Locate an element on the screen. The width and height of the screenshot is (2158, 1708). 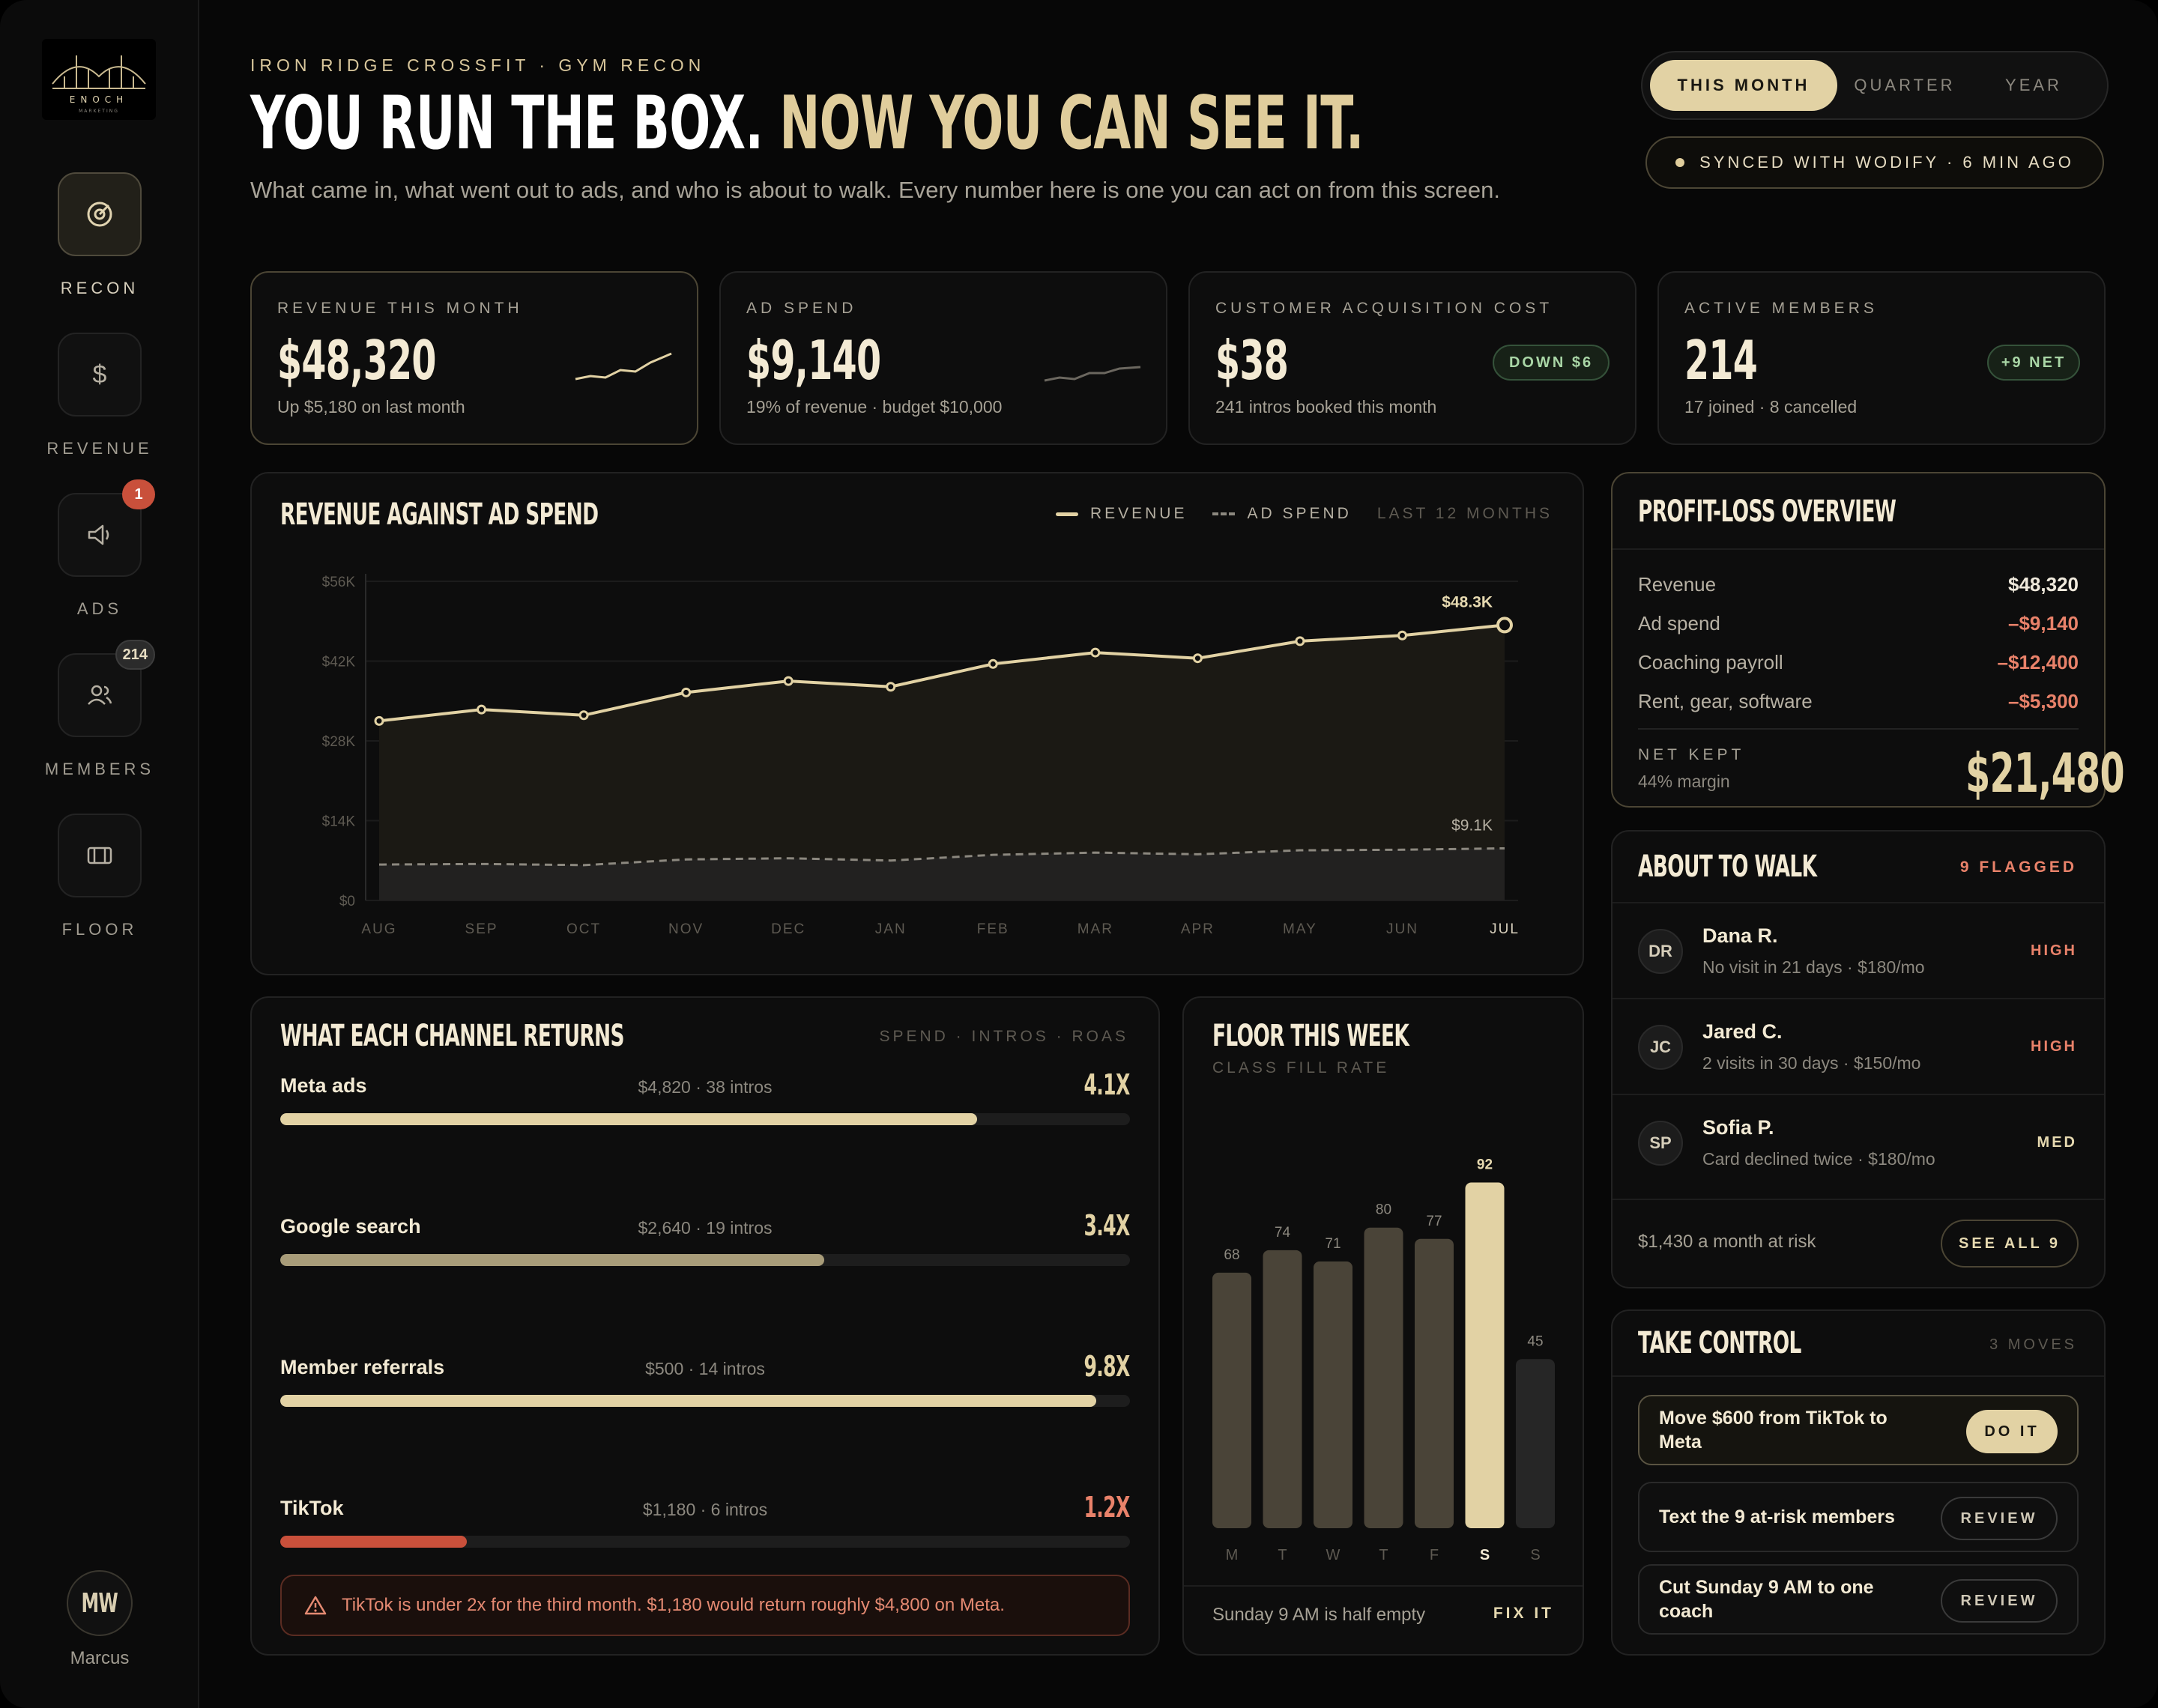
x-tick-label: FEB is located at coordinates (993, 929).